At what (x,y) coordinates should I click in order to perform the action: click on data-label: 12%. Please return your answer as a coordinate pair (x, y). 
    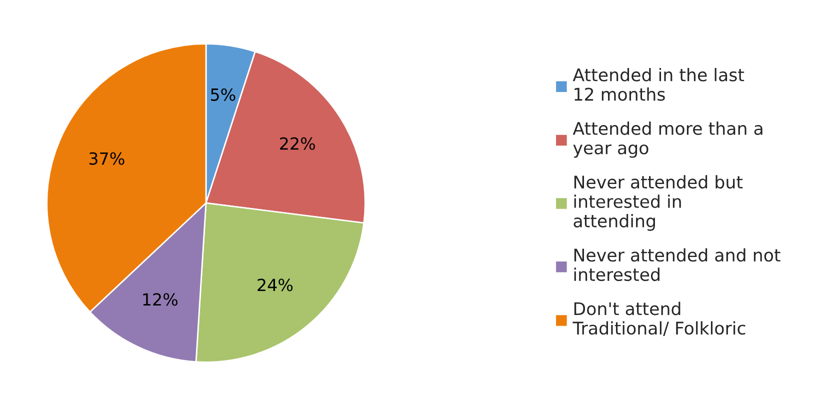
    Looking at the image, I should click on (160, 299).